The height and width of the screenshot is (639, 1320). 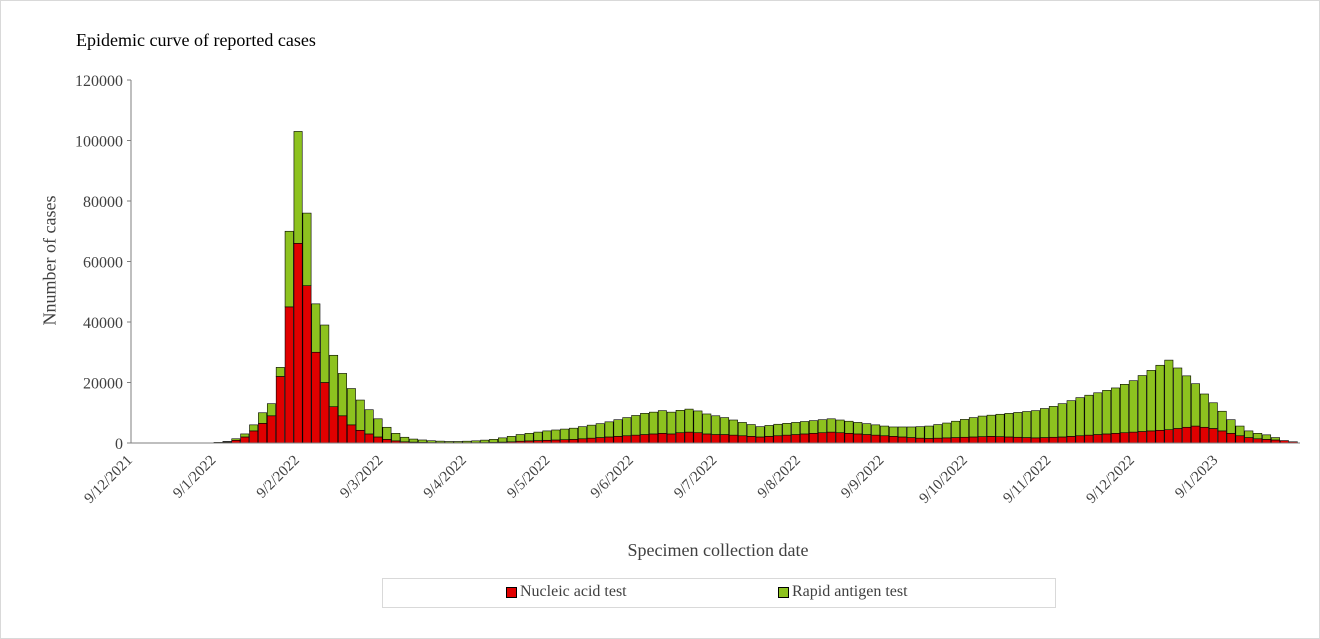 I want to click on legend-item-antigen: Rapid antigen test, so click(x=843, y=592).